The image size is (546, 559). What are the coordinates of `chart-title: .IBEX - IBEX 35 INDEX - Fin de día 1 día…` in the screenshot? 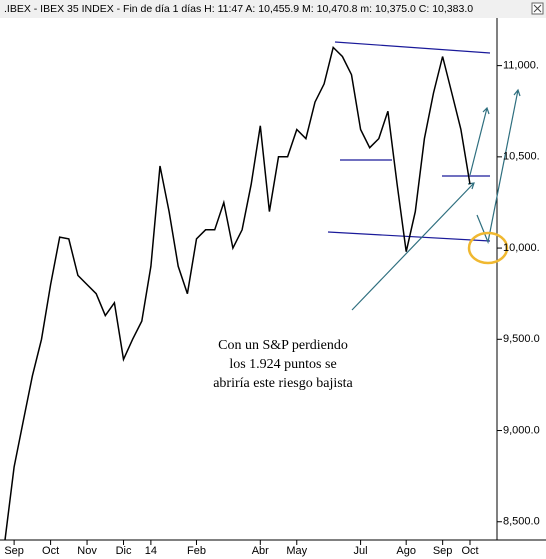 It's located at (238, 9).